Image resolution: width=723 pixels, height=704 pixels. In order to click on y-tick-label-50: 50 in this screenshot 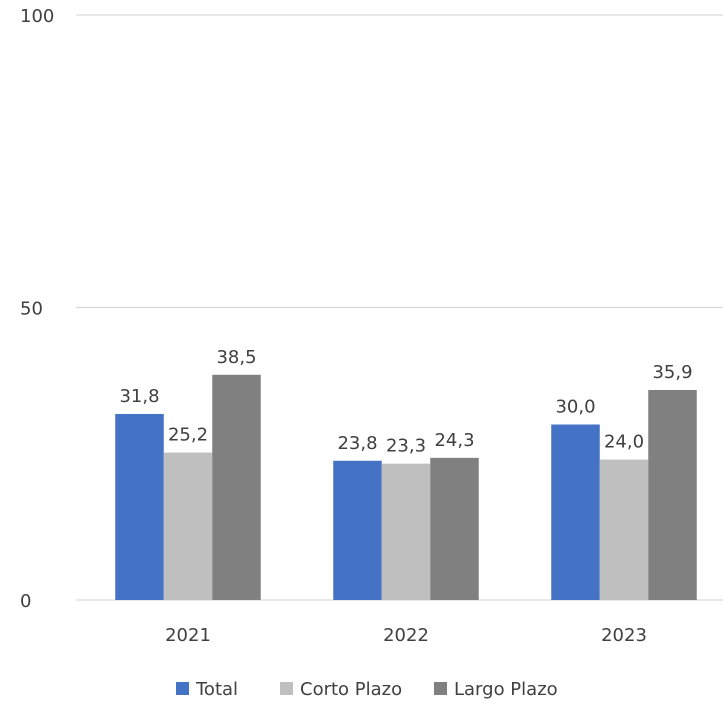, I will do `click(31, 309)`.